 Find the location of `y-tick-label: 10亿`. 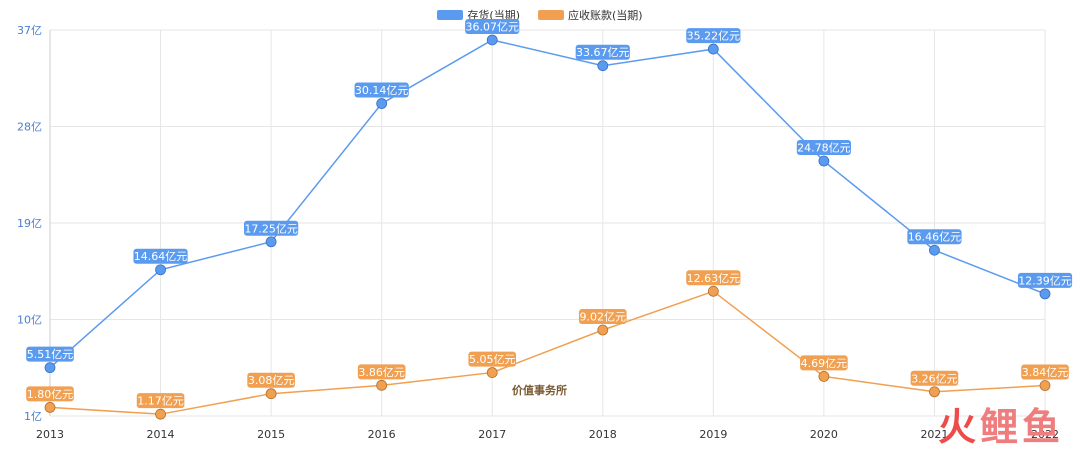

y-tick-label: 10亿 is located at coordinates (29, 320).